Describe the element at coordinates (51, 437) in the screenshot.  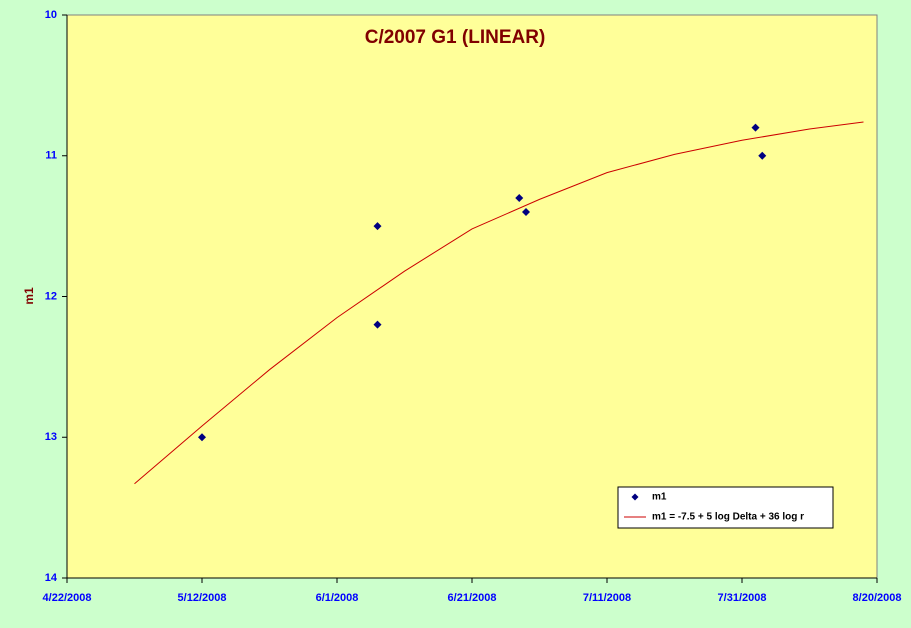
I see `y-tick-label: 13` at that location.